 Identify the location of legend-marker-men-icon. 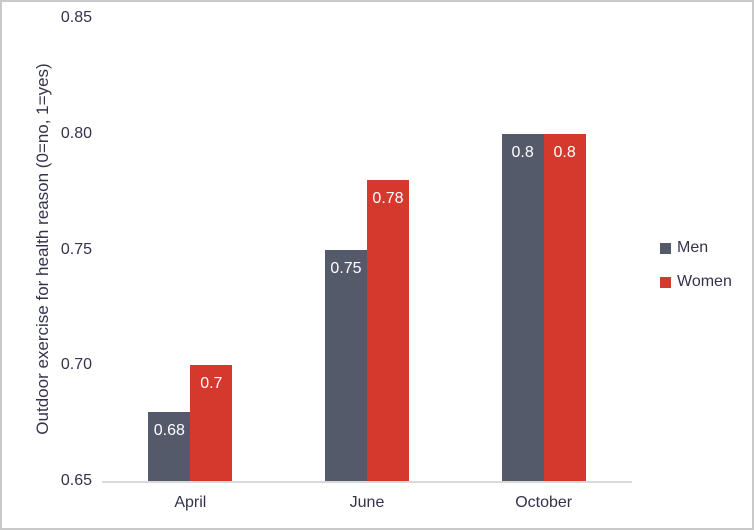
(665, 248).